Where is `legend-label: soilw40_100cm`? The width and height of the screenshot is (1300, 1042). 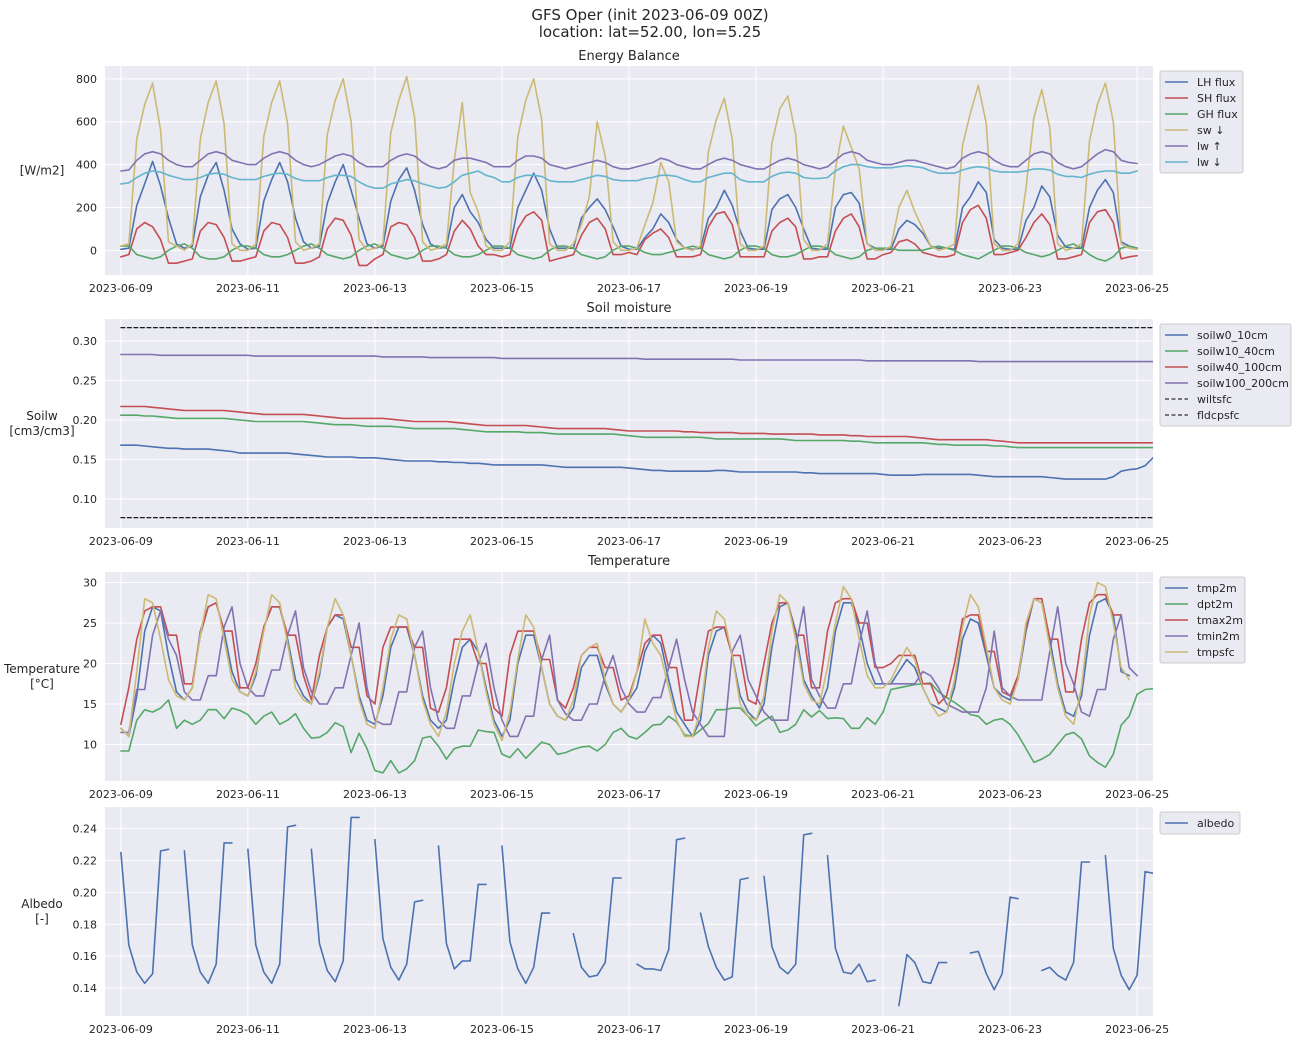 legend-label: soilw40_100cm is located at coordinates (1239, 367).